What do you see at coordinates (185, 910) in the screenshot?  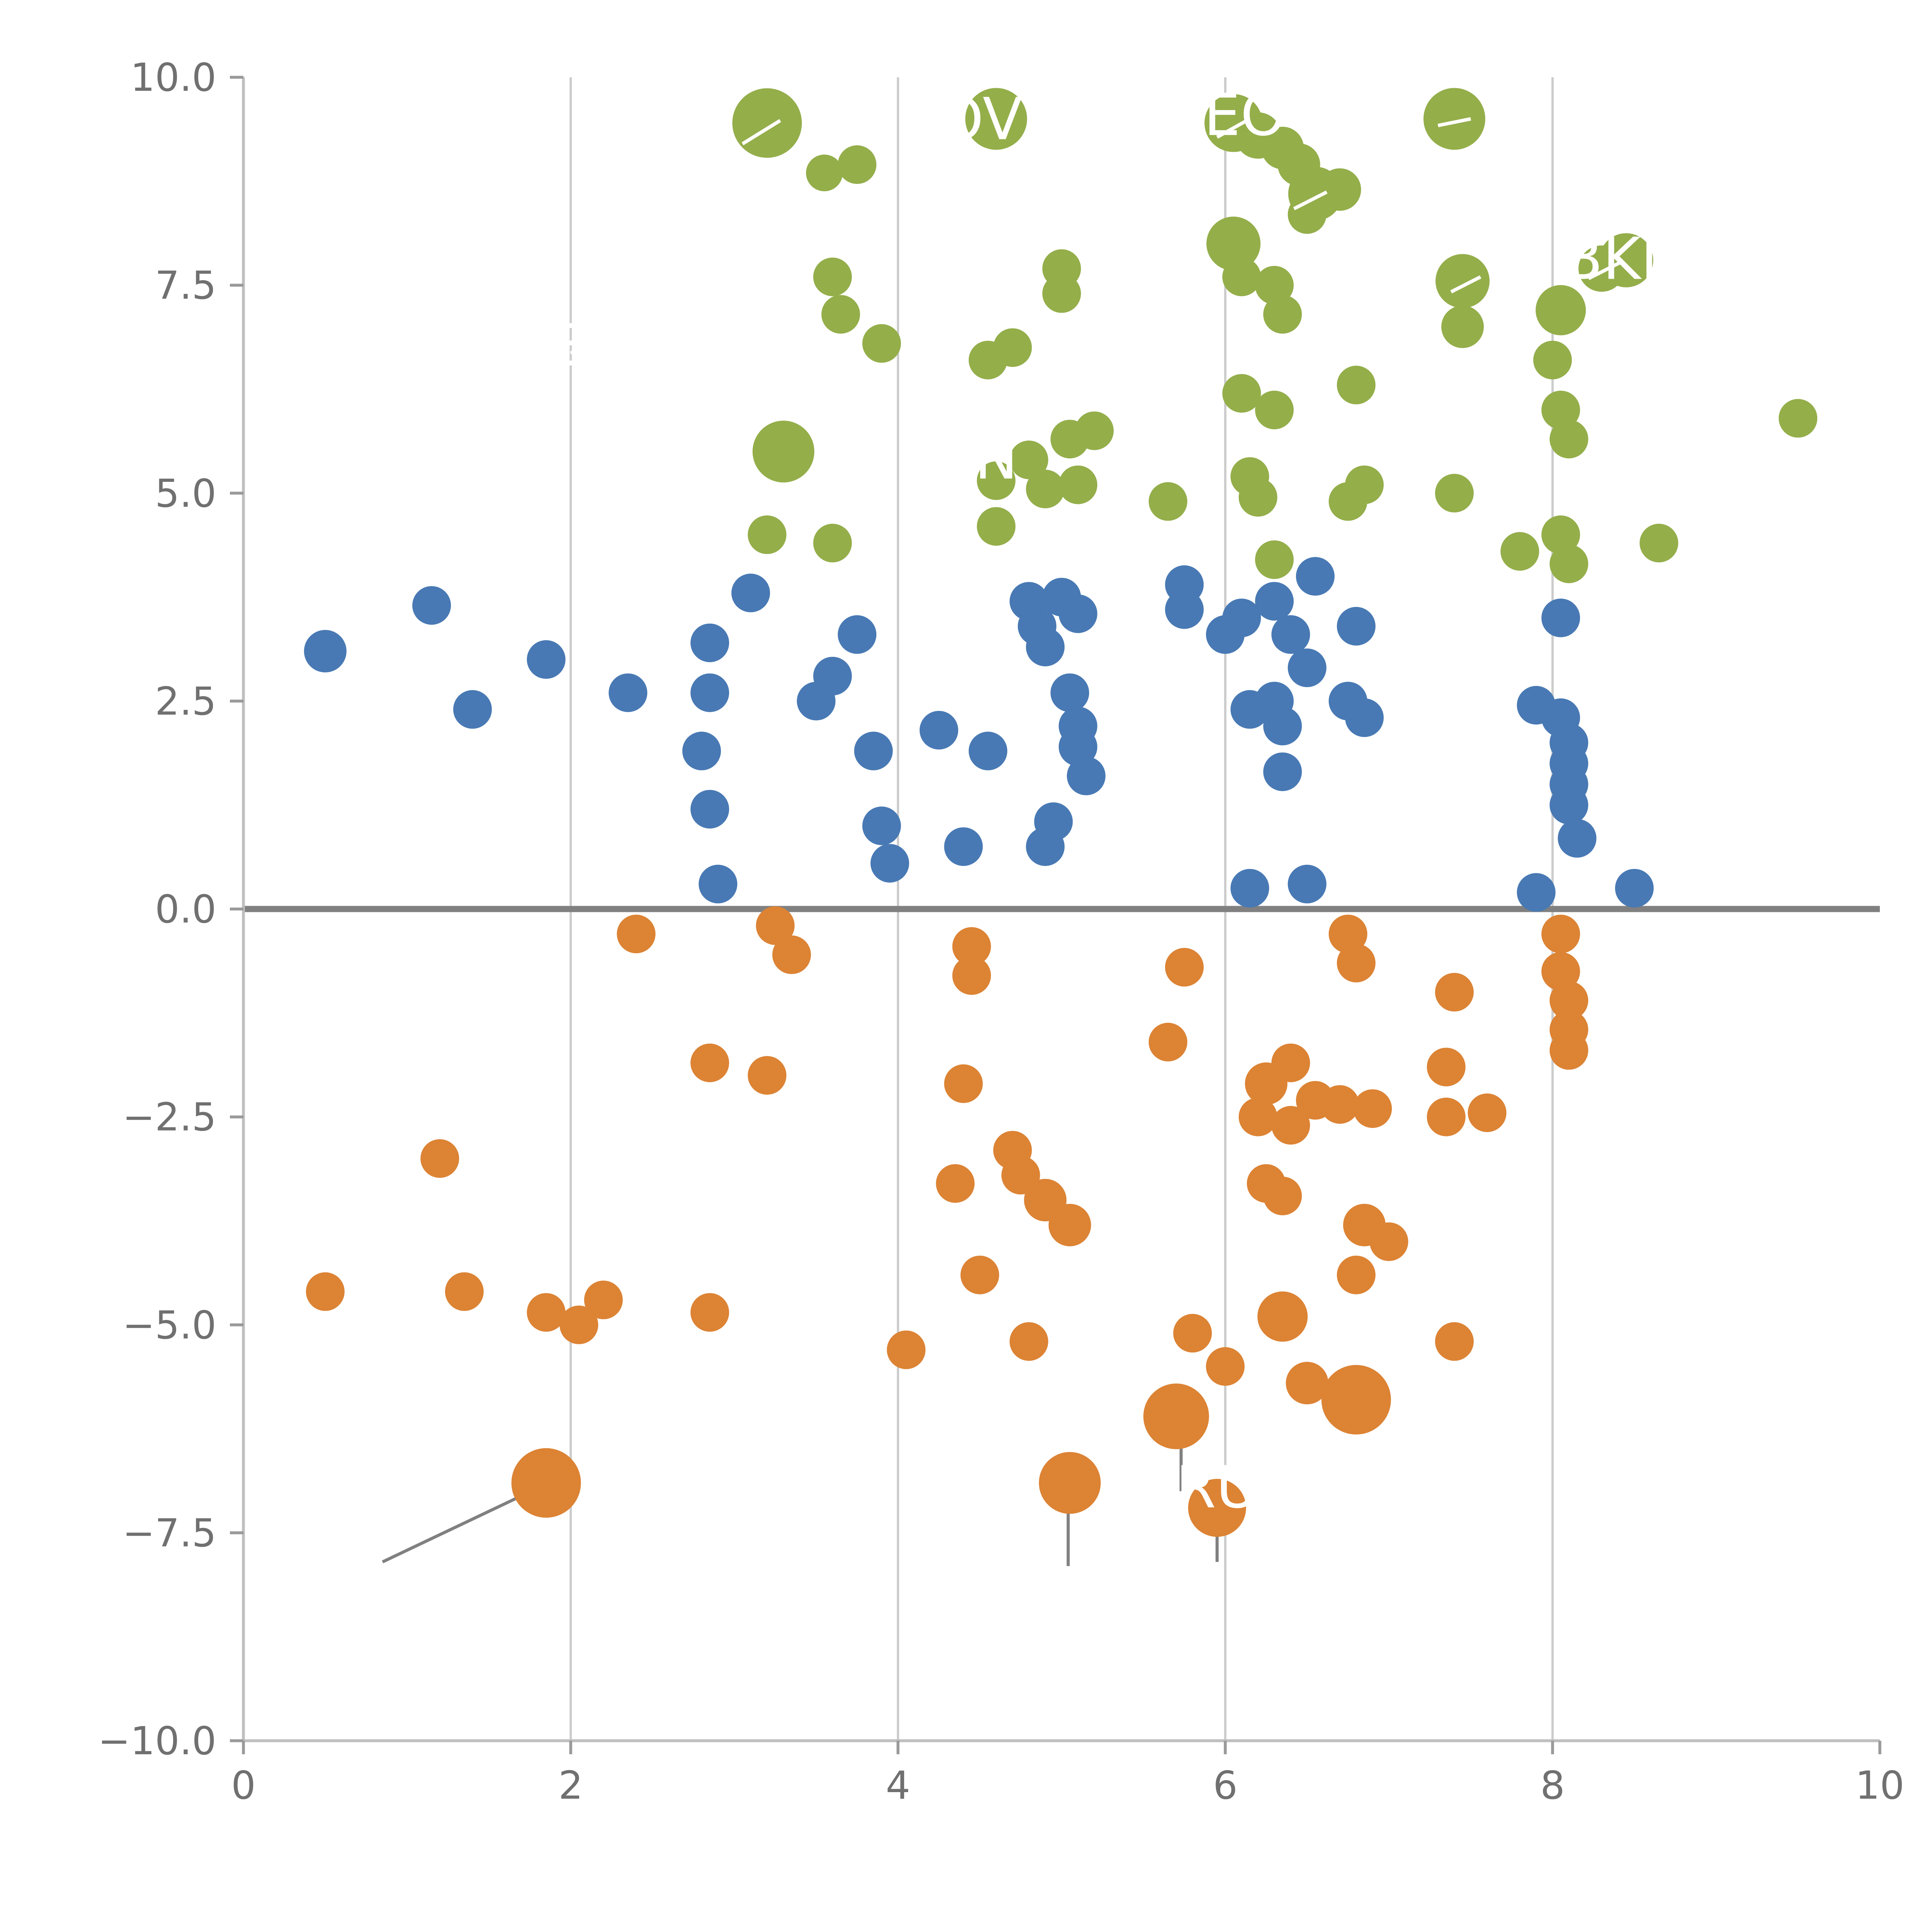 I see `y-tick-label: 0.0` at bounding box center [185, 910].